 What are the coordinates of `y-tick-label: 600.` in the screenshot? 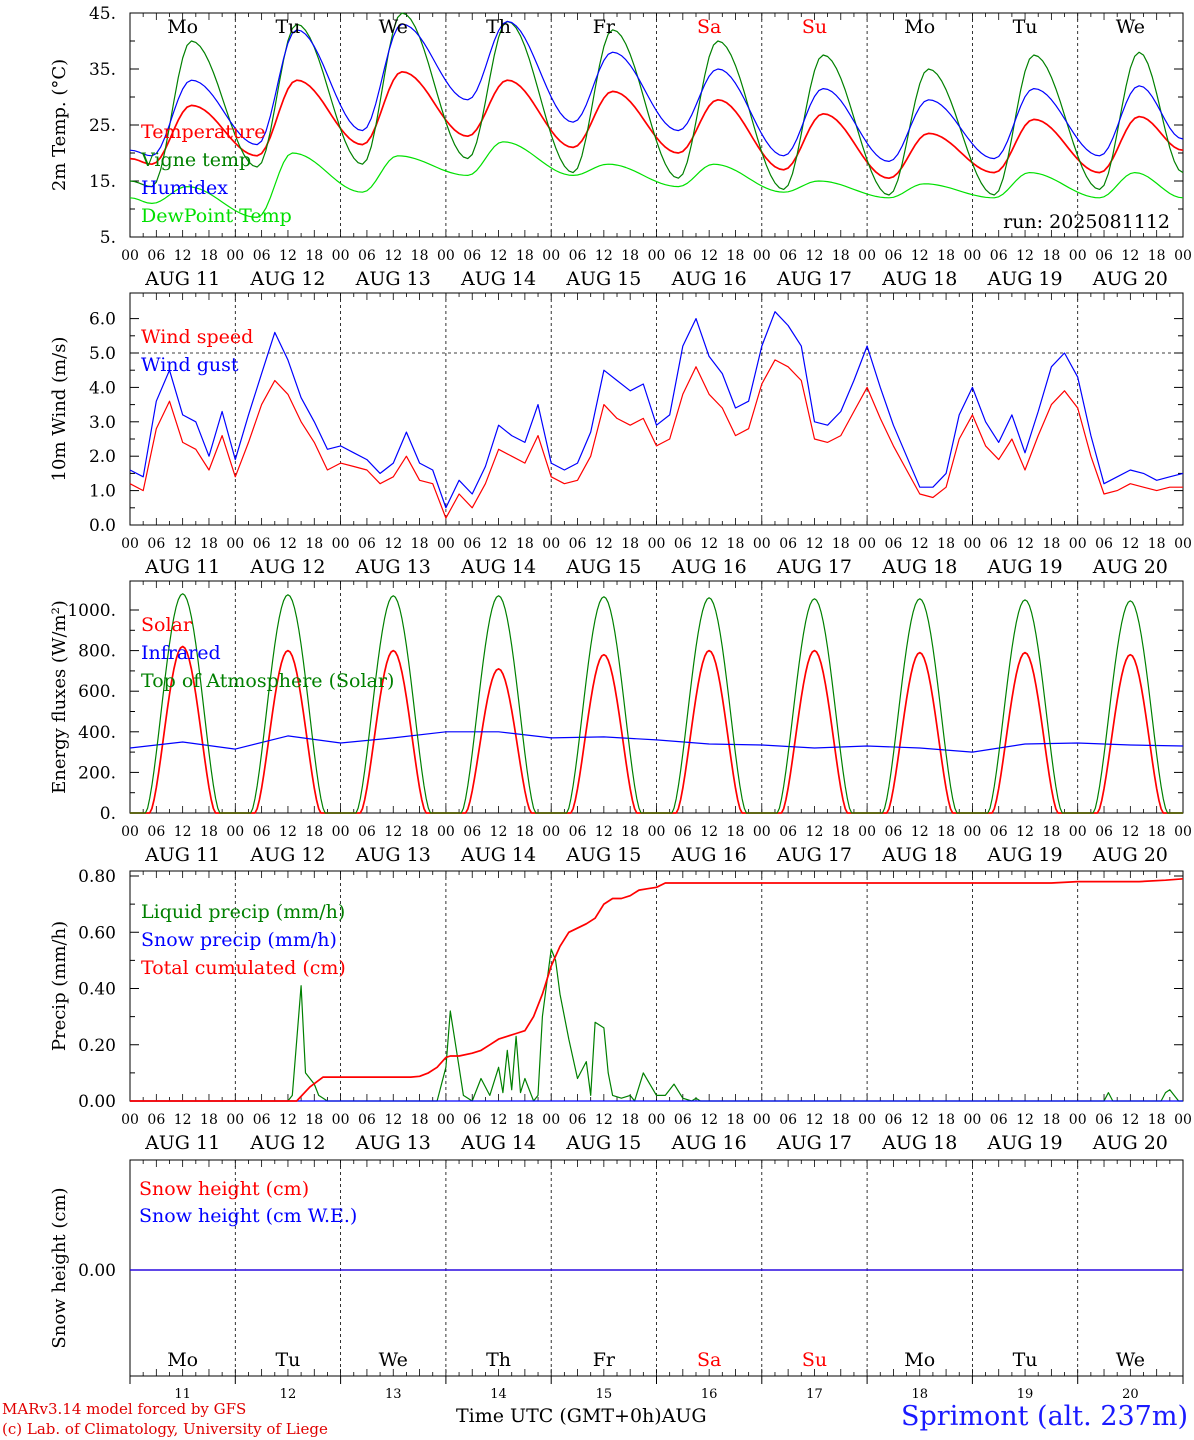 It's located at (97, 692).